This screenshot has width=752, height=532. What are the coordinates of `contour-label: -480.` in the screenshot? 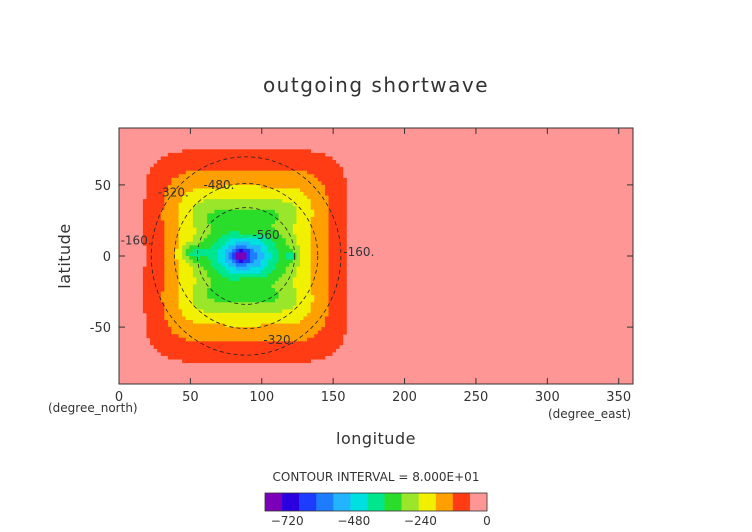 It's located at (218, 185).